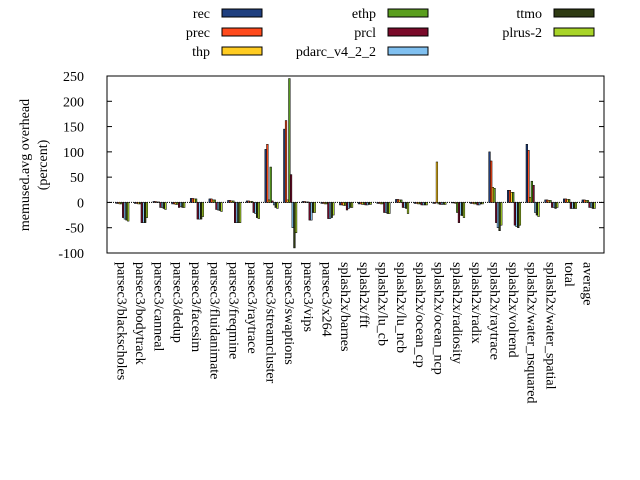  What do you see at coordinates (537, 209) in the screenshot?
I see `bar-ttmo-splash2x/water_nsquared` at bounding box center [537, 209].